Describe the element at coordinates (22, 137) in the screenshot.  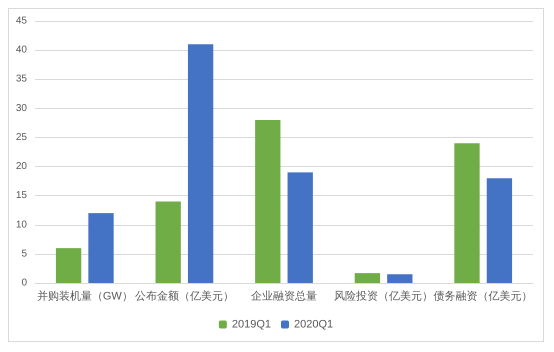
I see `y-tick-label: 25` at that location.